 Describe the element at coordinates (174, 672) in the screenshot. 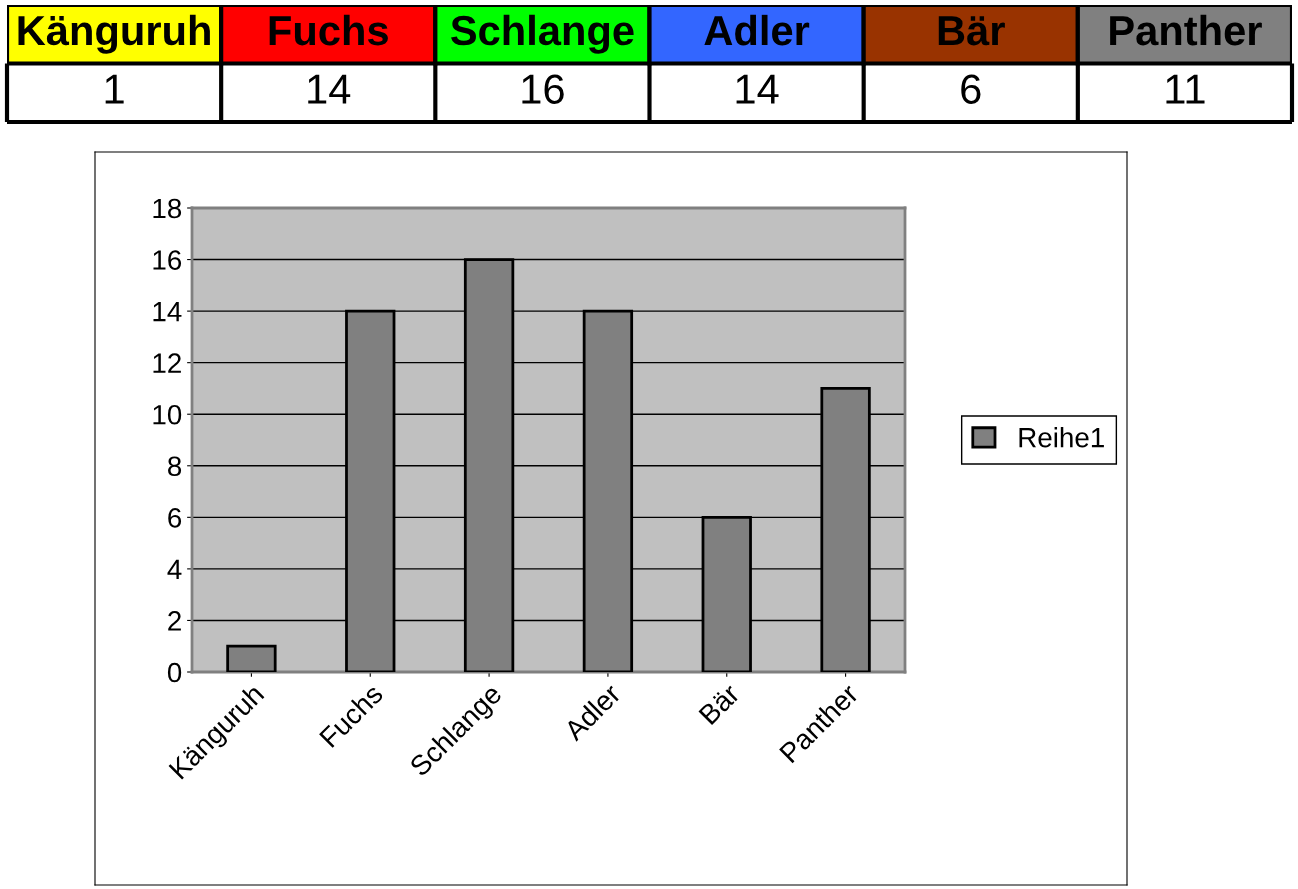

I see `y-tick-label: 0` at that location.